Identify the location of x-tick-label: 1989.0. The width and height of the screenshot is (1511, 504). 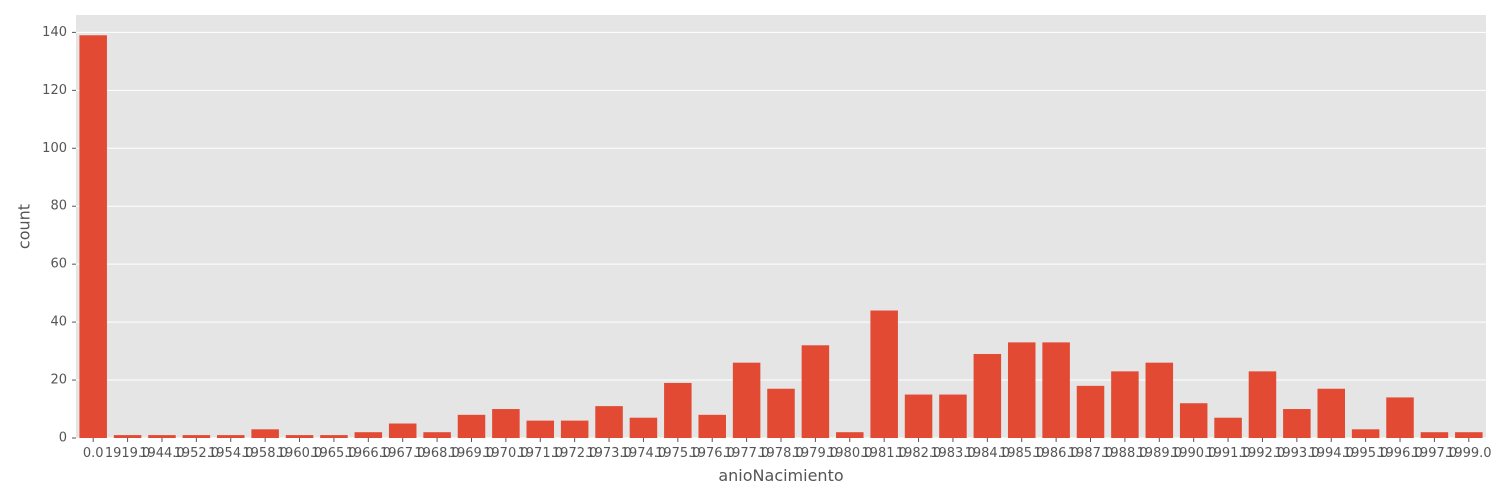
(1160, 453).